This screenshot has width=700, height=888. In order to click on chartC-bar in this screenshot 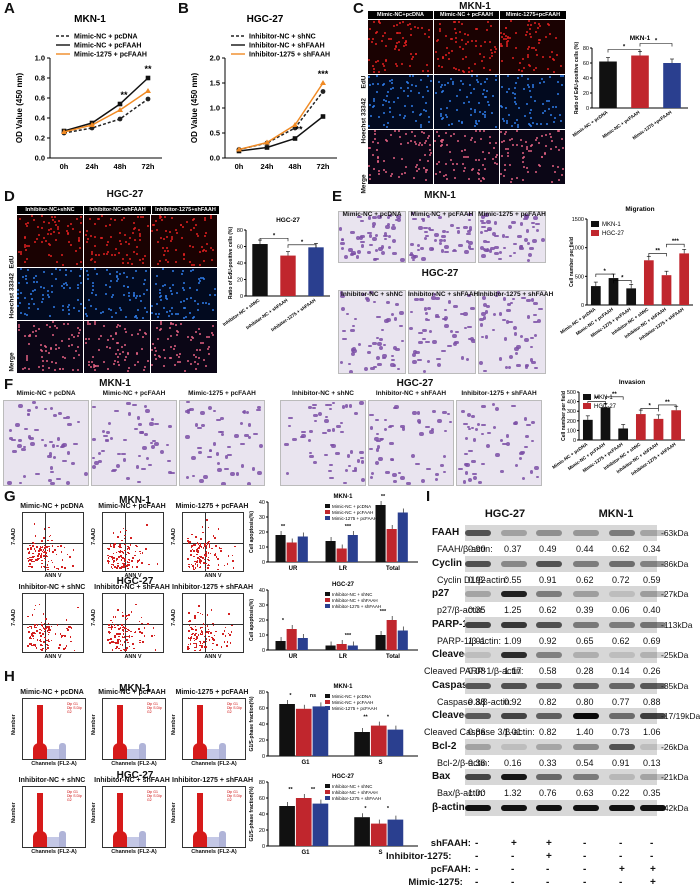, I will do `click(640, 81)`.